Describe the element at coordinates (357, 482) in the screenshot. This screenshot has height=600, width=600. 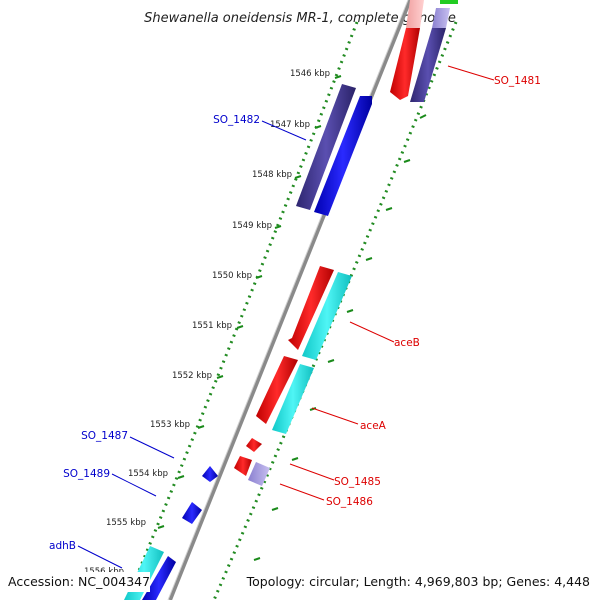
I see `label-so-1485: SO_1485` at that location.